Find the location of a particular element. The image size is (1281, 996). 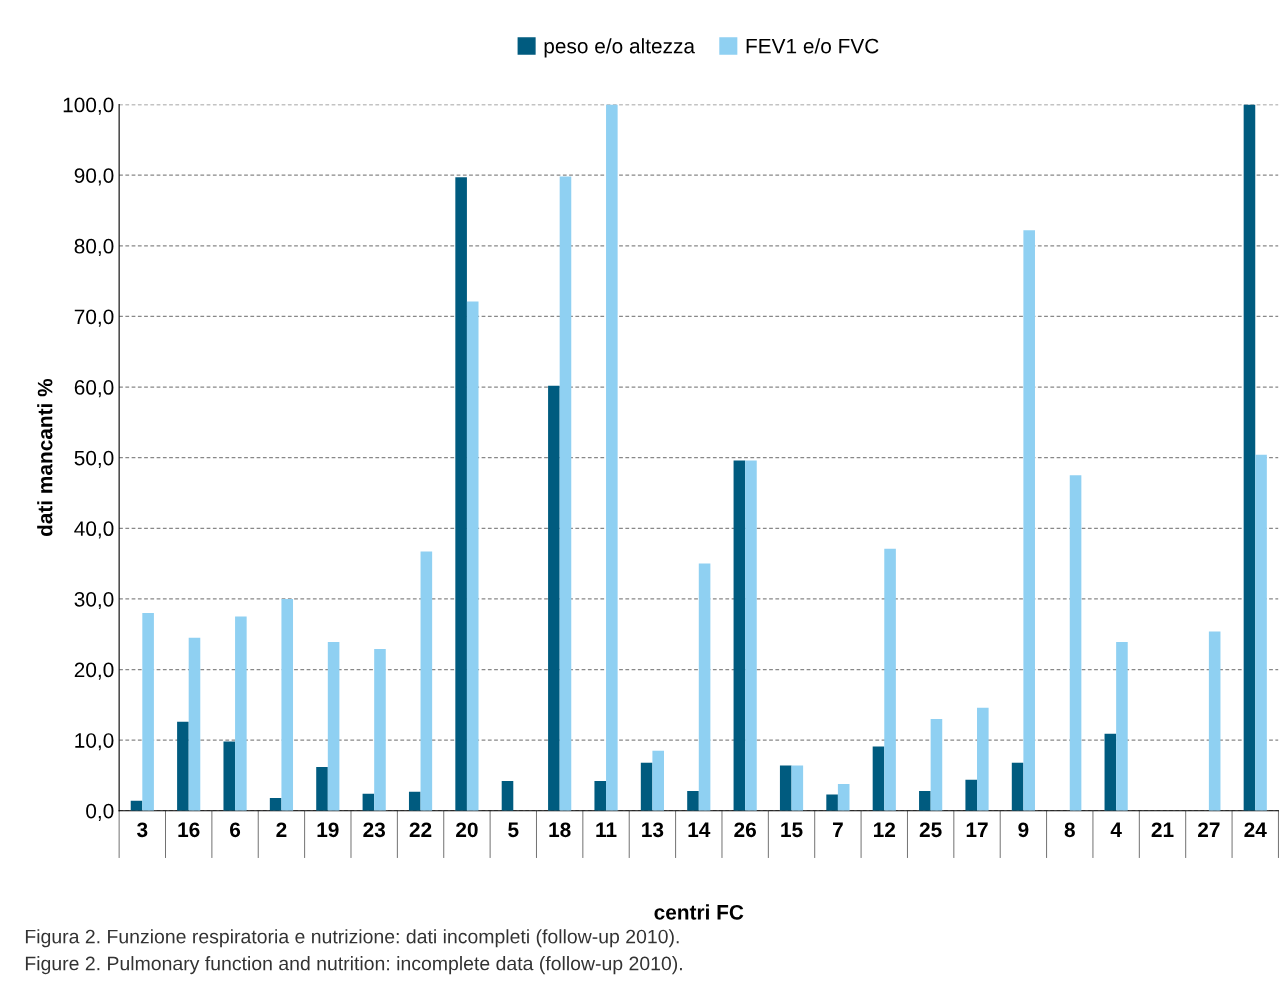

x-tick-label: 25 is located at coordinates (930, 830).